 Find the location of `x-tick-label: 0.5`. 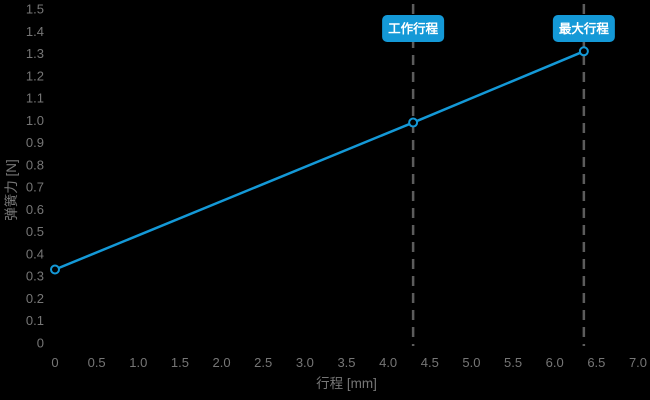

x-tick-label: 0.5 is located at coordinates (97, 362).